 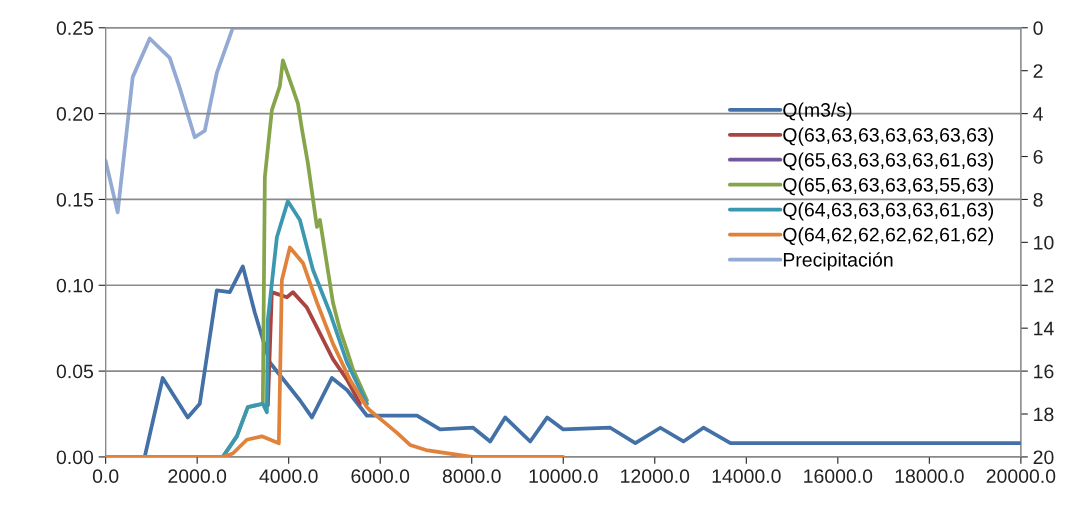 What do you see at coordinates (380, 476) in the screenshot?
I see `x-tick-label: 6000.0` at bounding box center [380, 476].